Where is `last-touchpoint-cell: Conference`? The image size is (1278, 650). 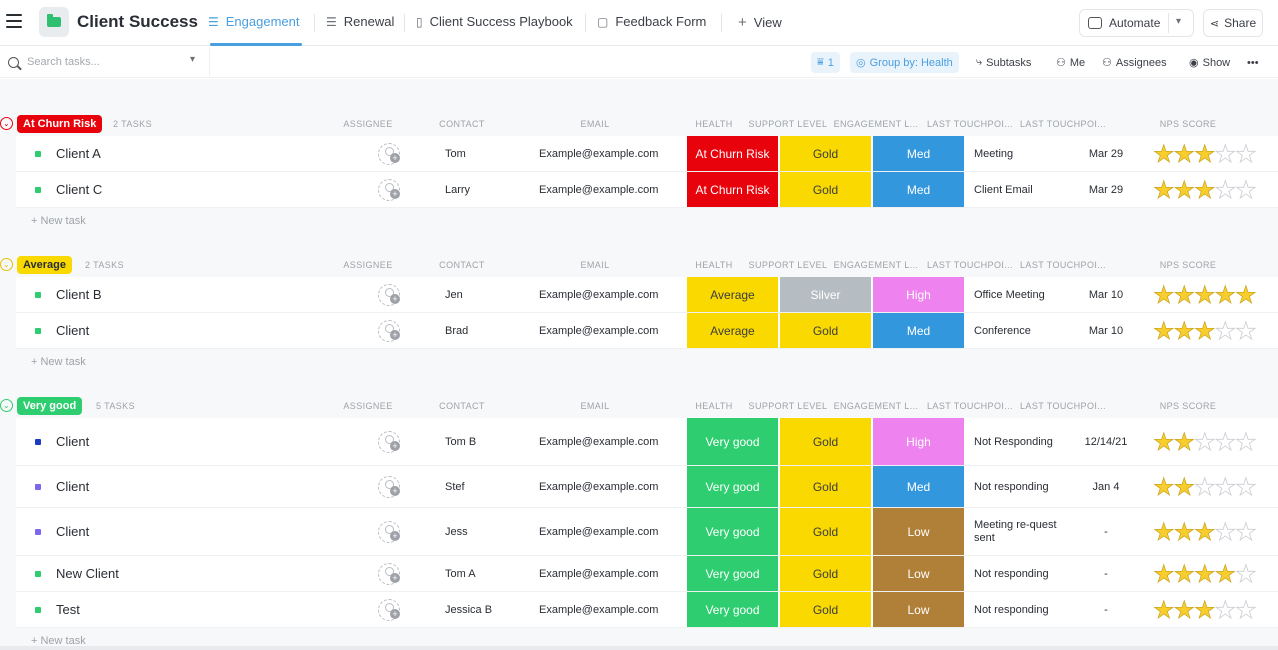 last-touchpoint-cell: Conference is located at coordinates (1002, 331).